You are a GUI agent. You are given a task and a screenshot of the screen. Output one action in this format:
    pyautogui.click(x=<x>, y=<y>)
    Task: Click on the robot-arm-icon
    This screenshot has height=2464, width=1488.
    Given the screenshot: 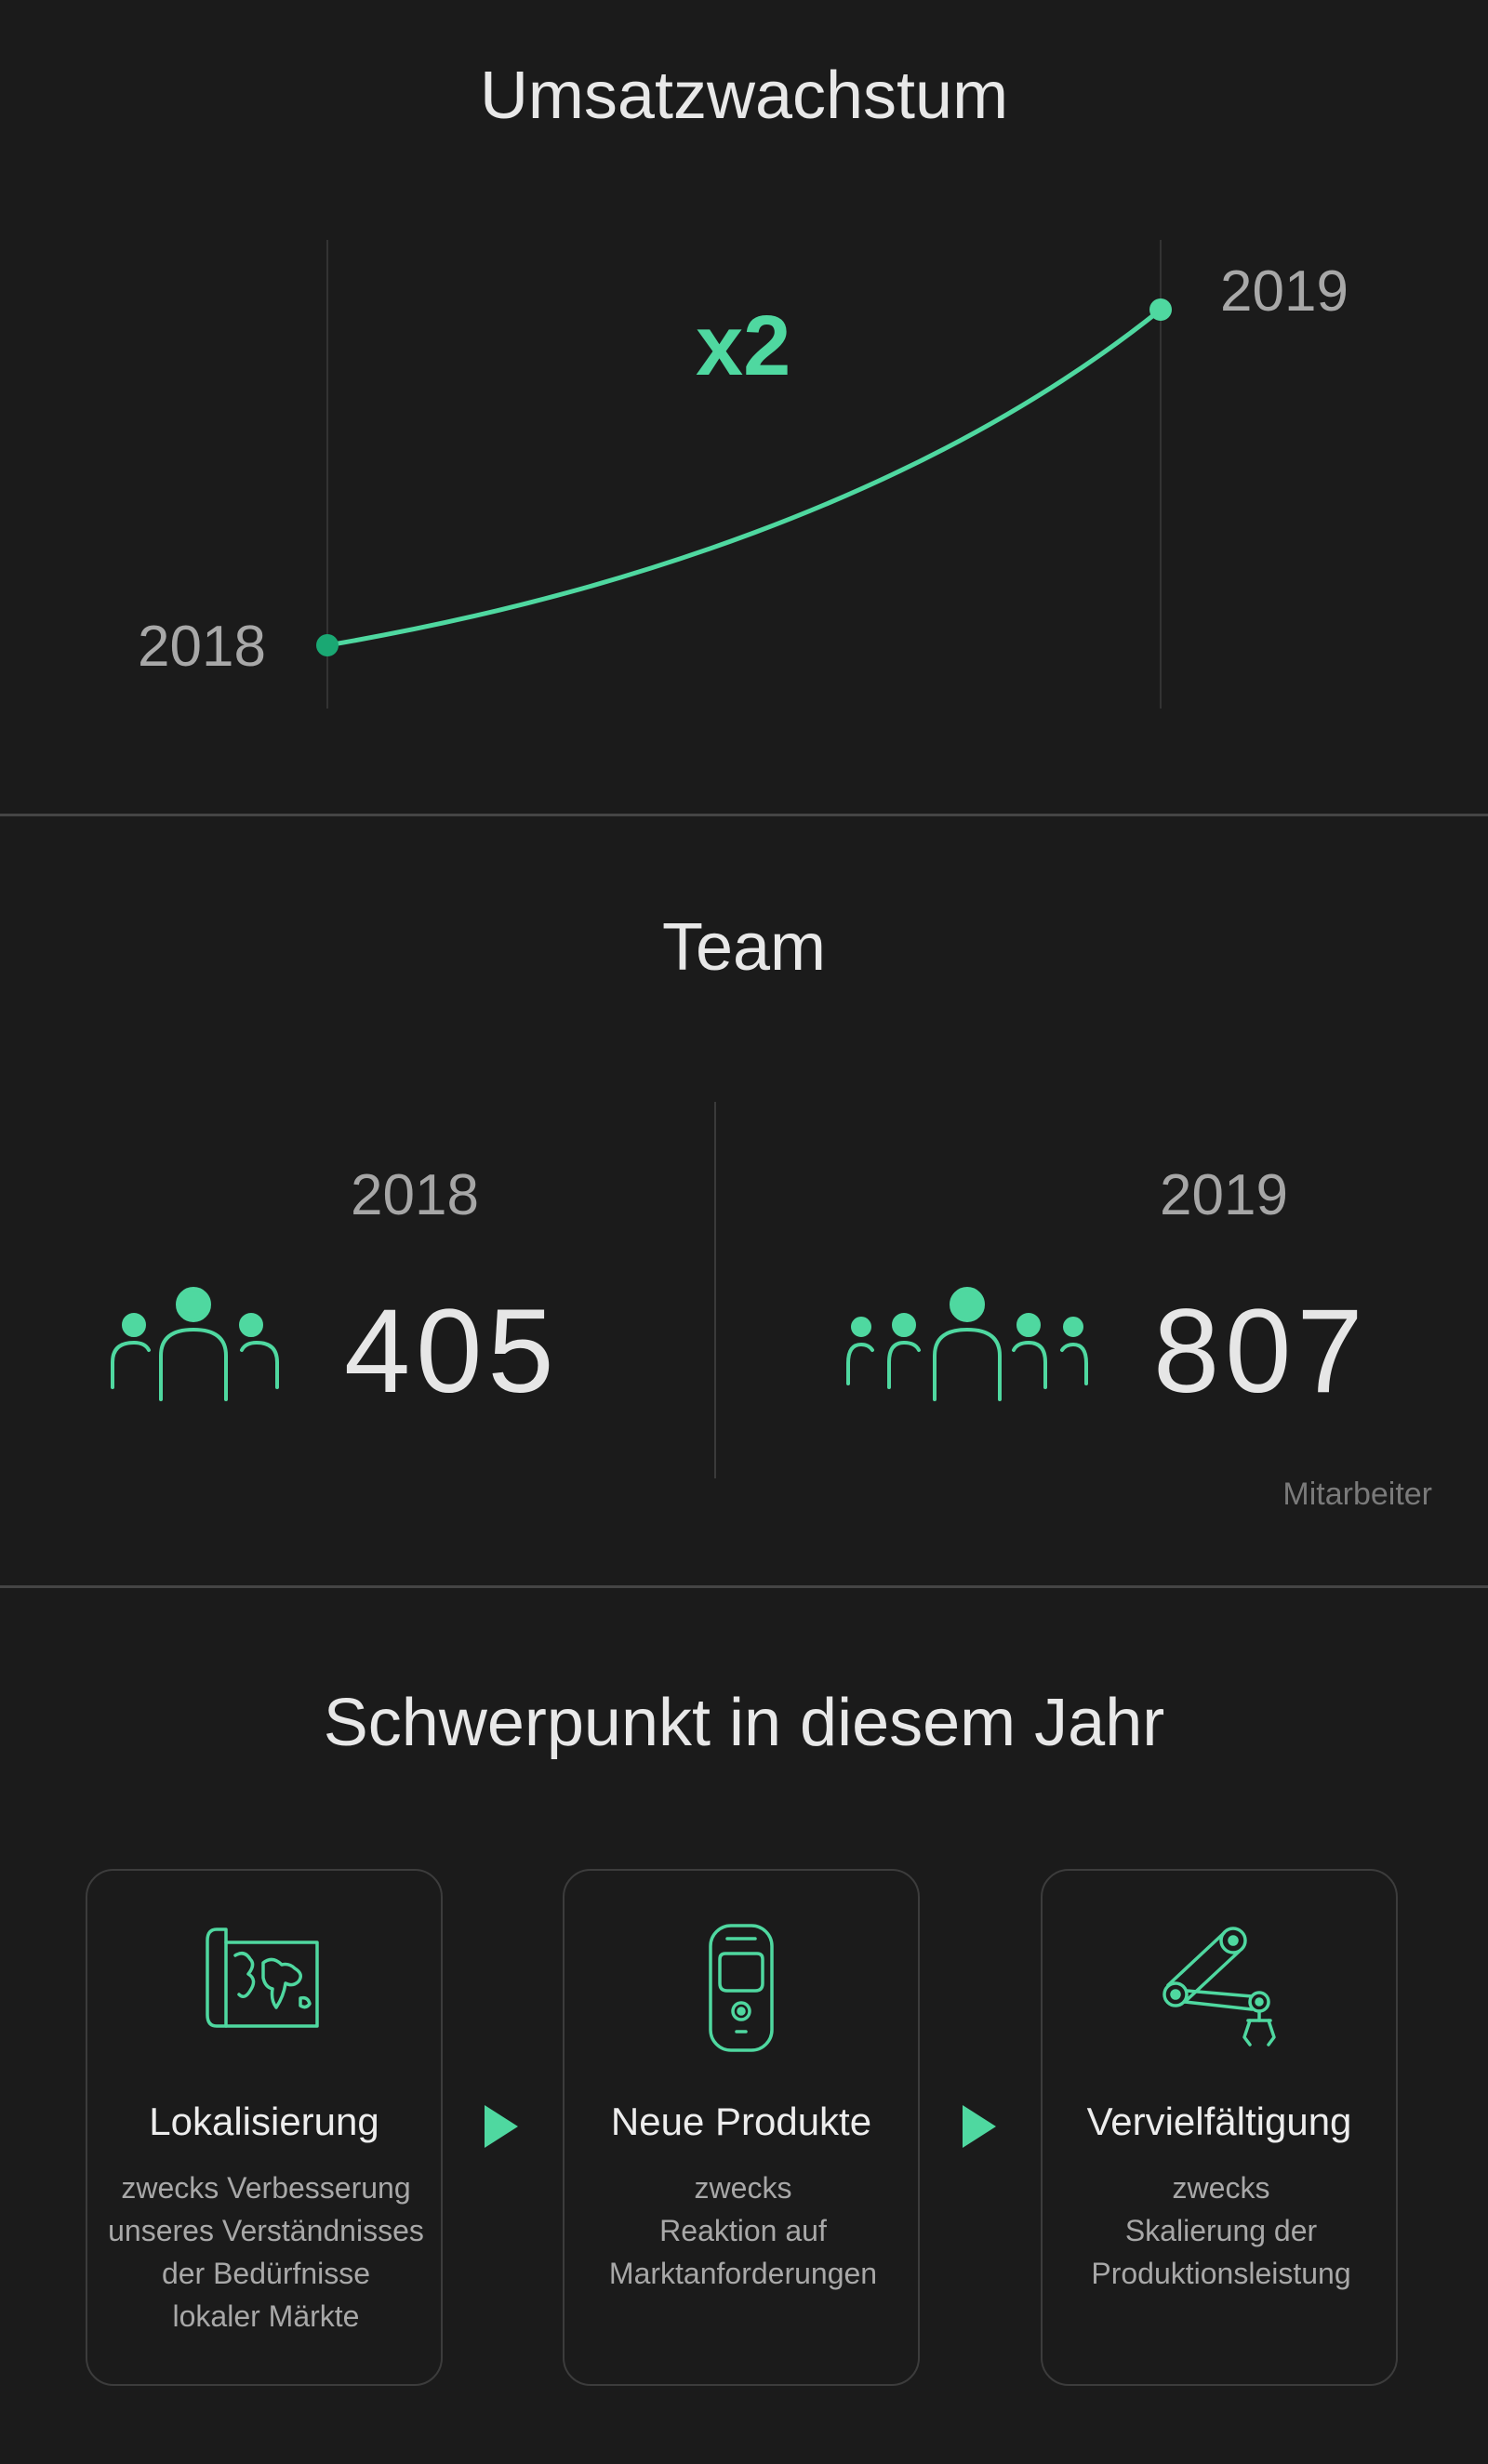 What is the action you would take?
    pyautogui.click(x=1219, y=1987)
    